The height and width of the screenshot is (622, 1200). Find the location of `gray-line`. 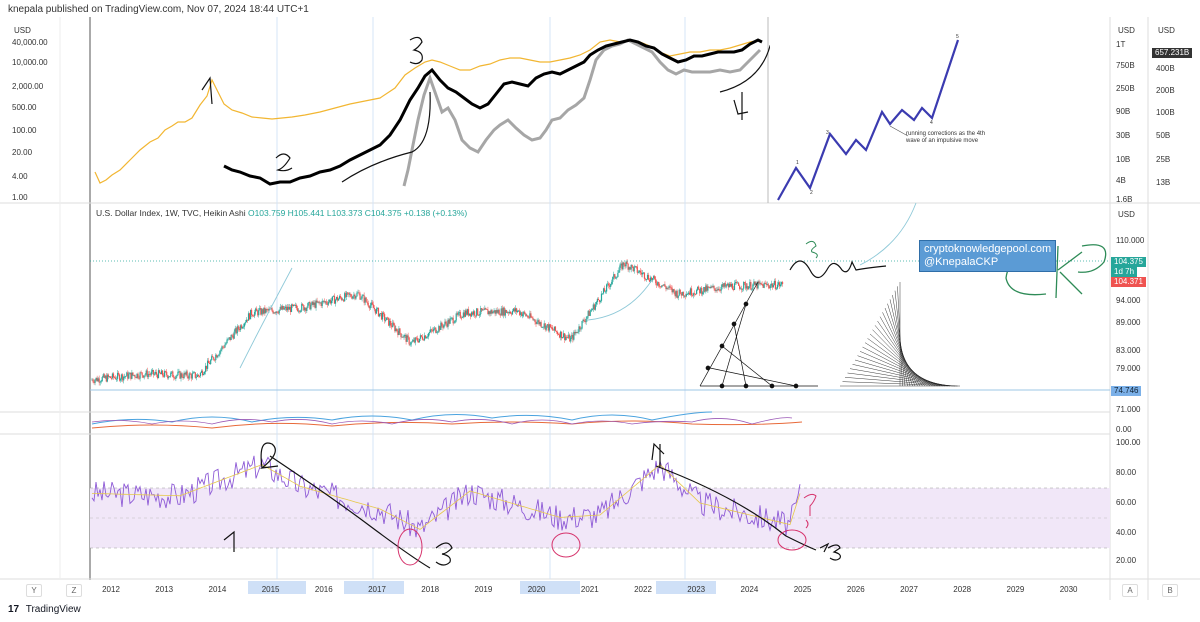

gray-line is located at coordinates (582, 112).